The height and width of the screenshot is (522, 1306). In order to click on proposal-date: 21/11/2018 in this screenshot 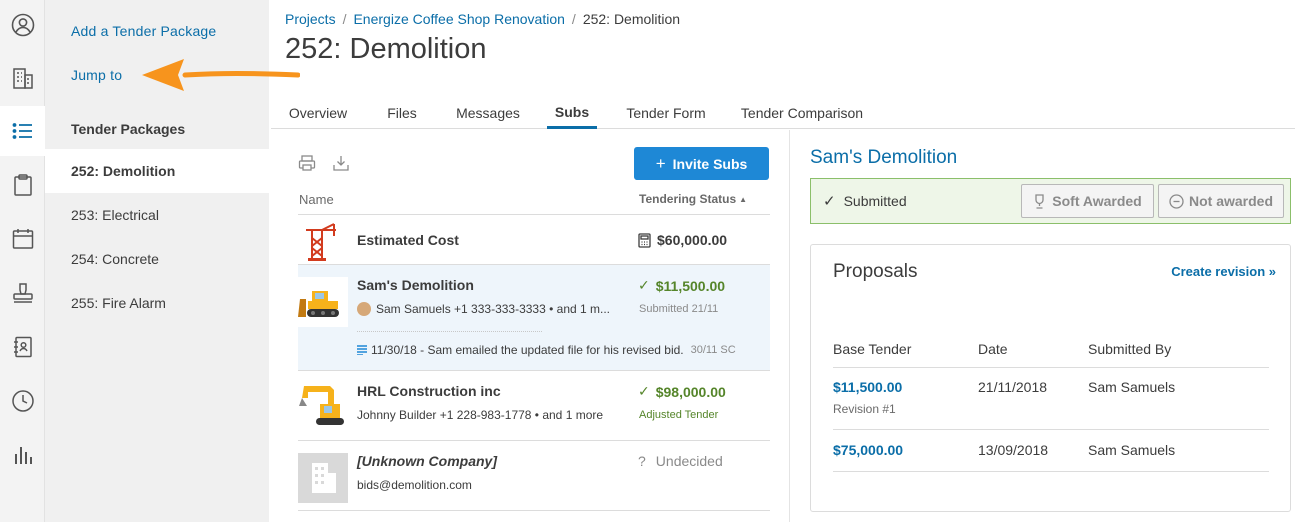, I will do `click(1013, 387)`.